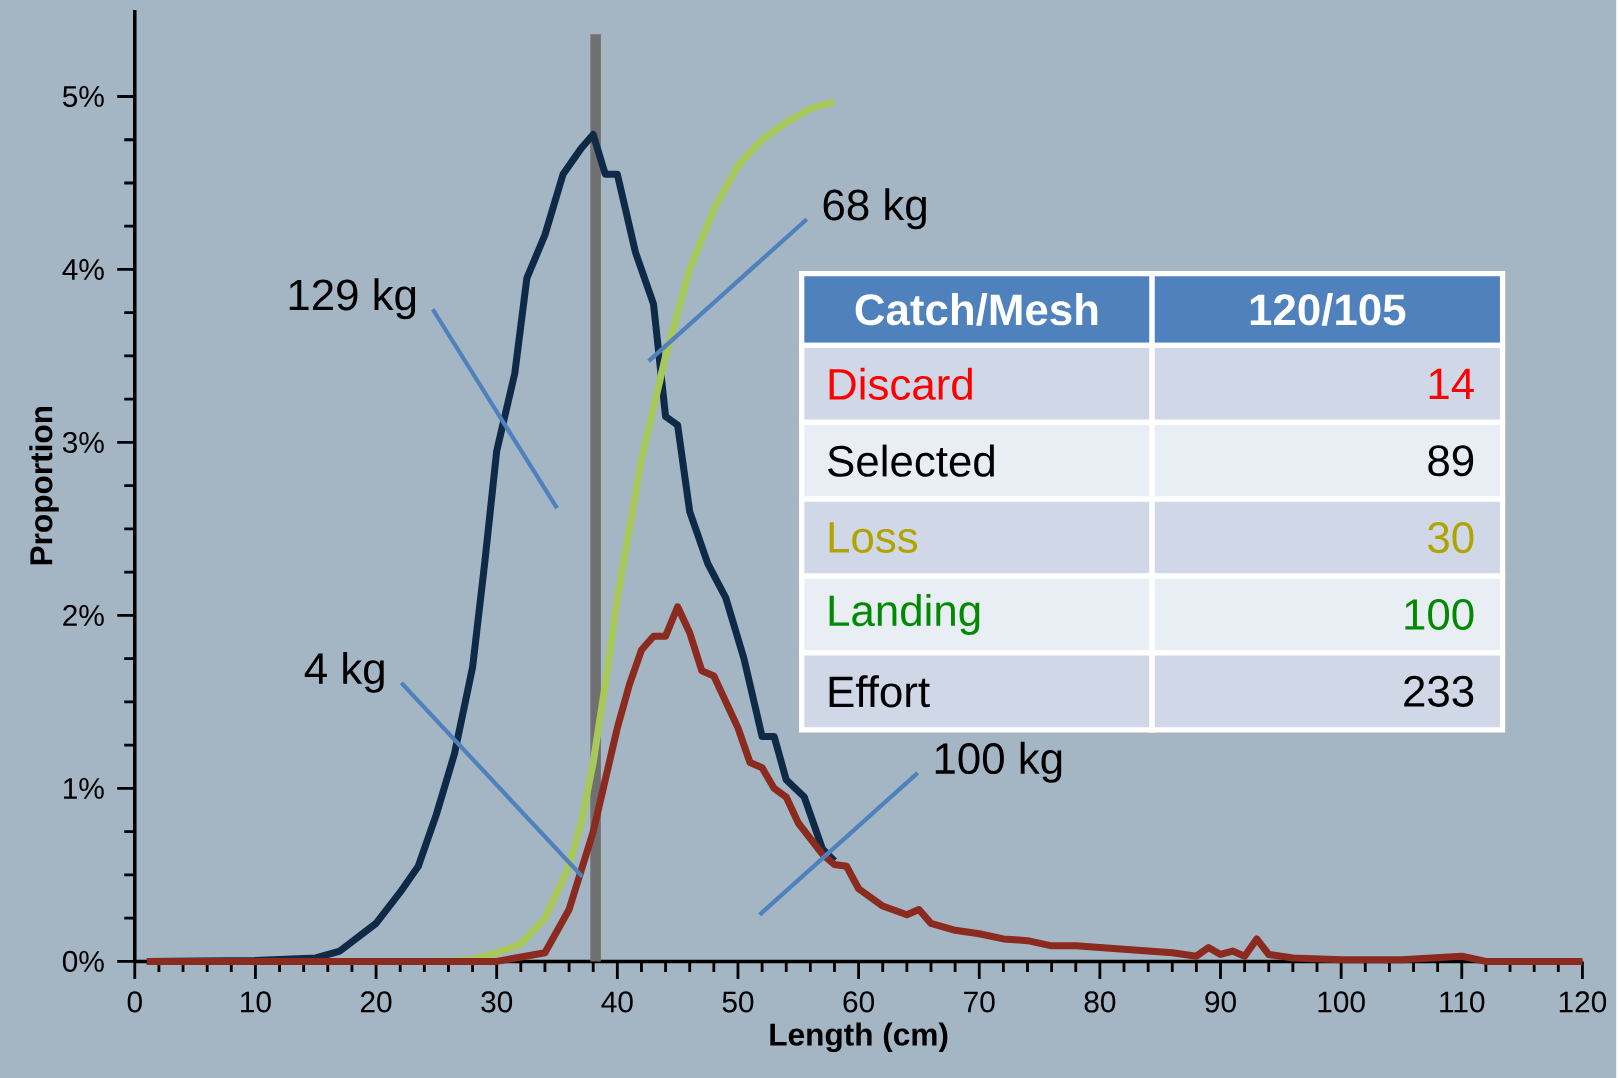  What do you see at coordinates (879, 691) in the screenshot?
I see `annotation: Effort` at bounding box center [879, 691].